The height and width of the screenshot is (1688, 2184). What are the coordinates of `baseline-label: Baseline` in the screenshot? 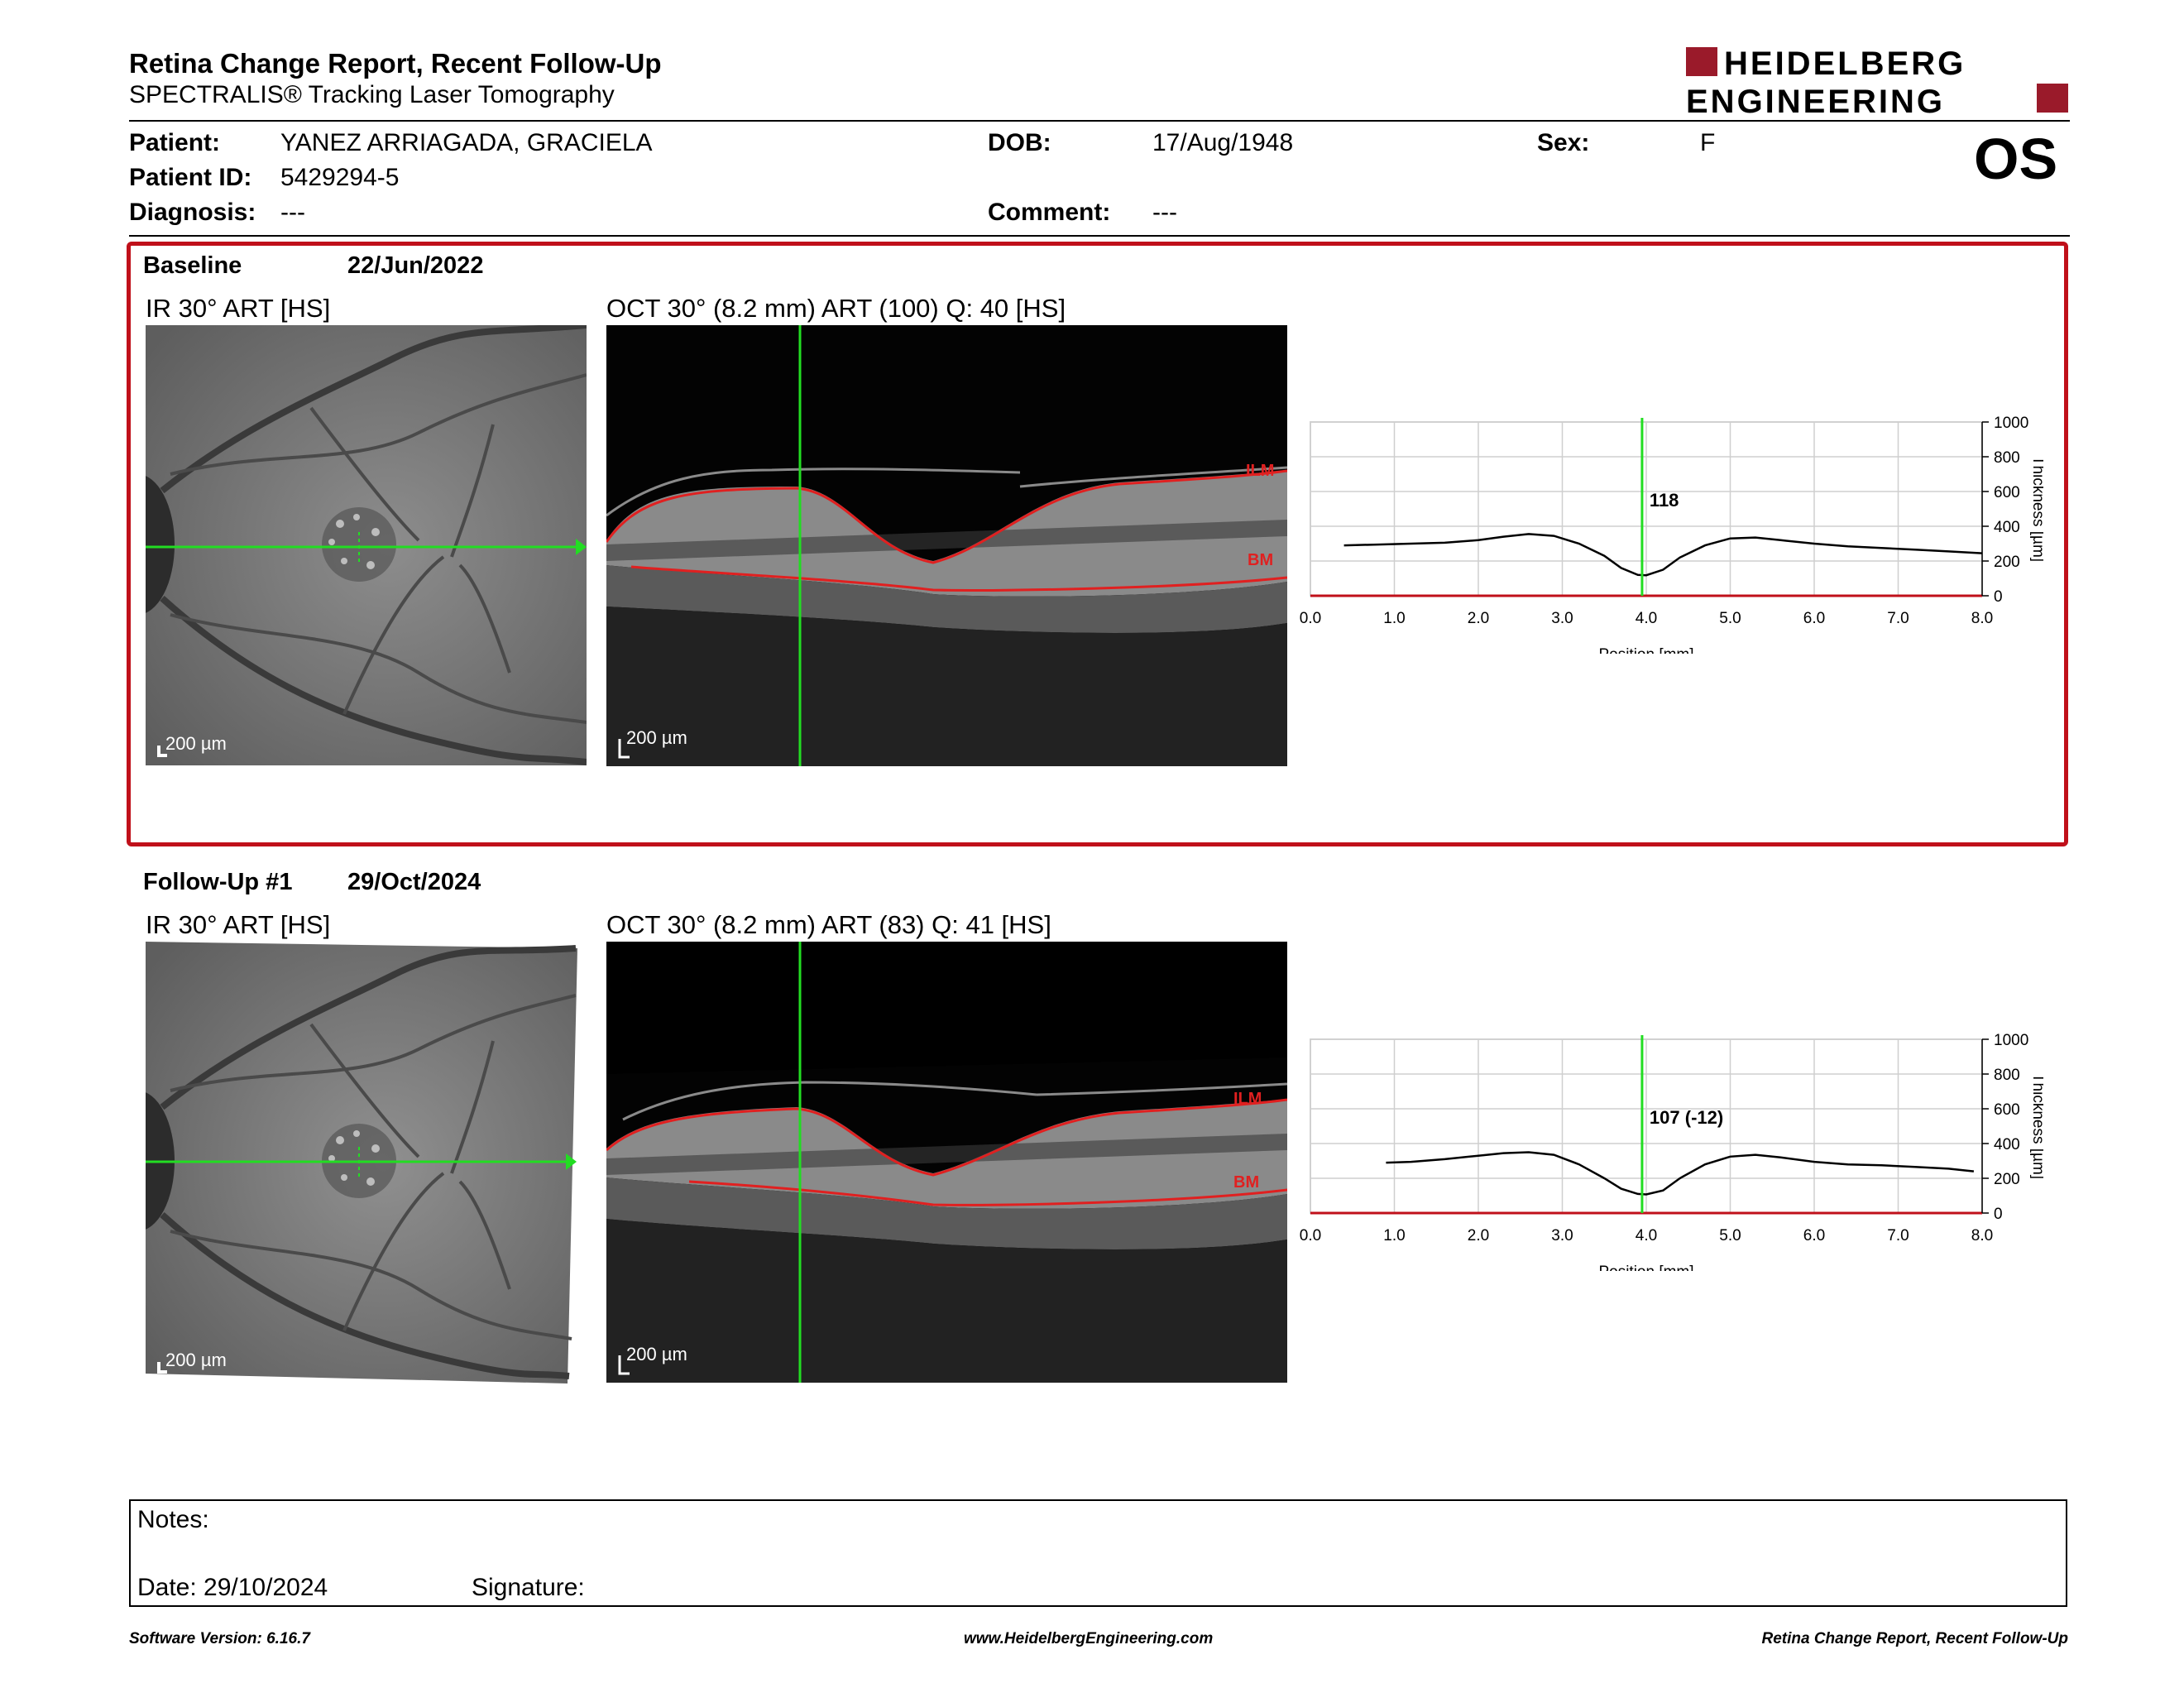 It's located at (192, 265).